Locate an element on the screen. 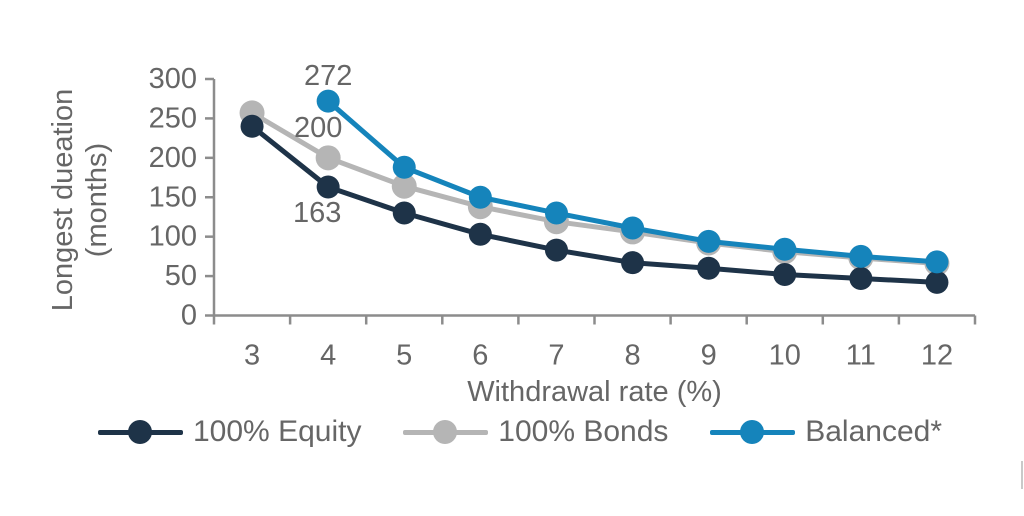 The image size is (1024, 516). x-tick-label: 11 is located at coordinates (861, 356).